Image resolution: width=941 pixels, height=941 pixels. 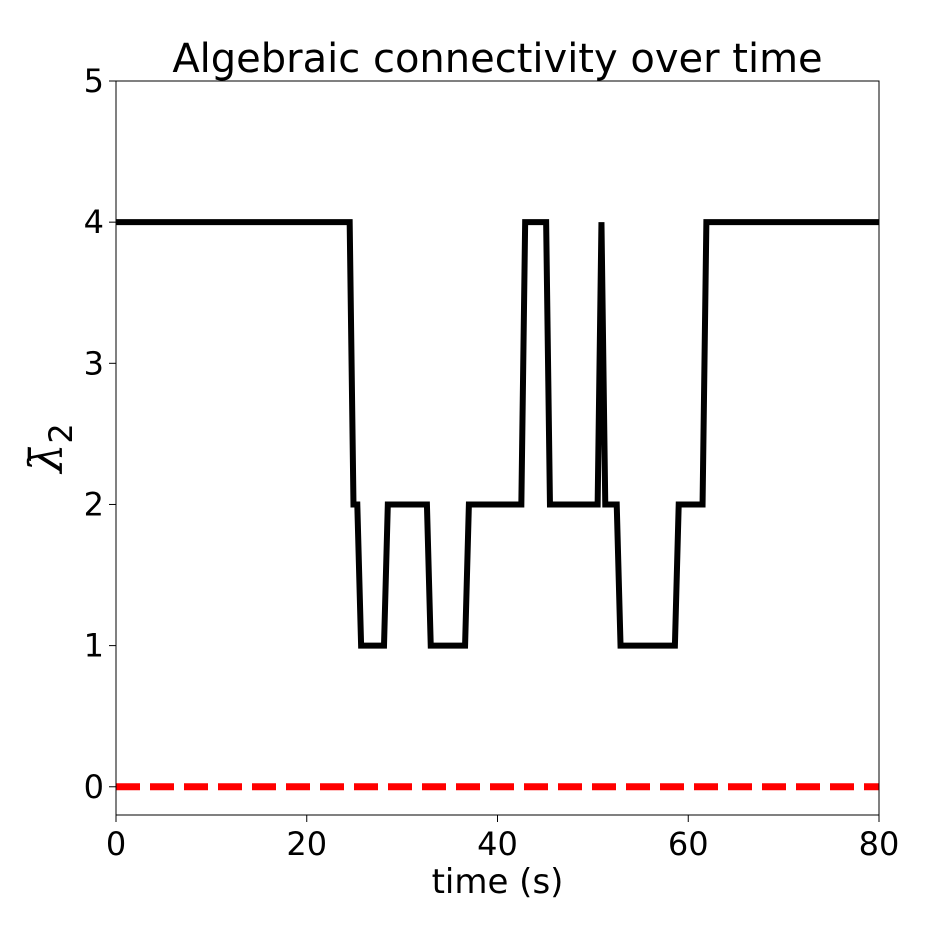 What do you see at coordinates (498, 882) in the screenshot?
I see `x-axis-label: time (s)` at bounding box center [498, 882].